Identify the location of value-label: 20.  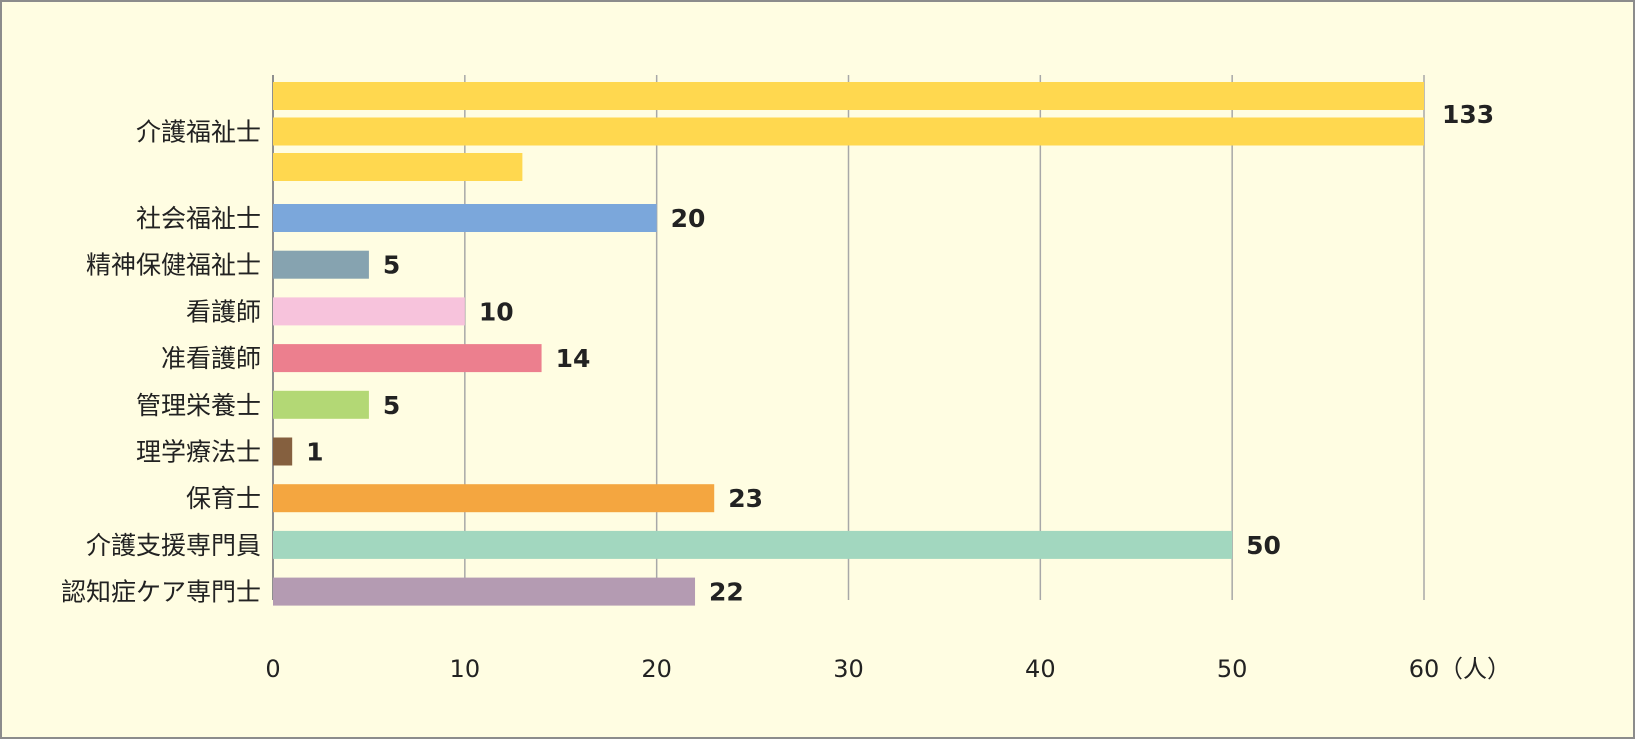
(688, 218).